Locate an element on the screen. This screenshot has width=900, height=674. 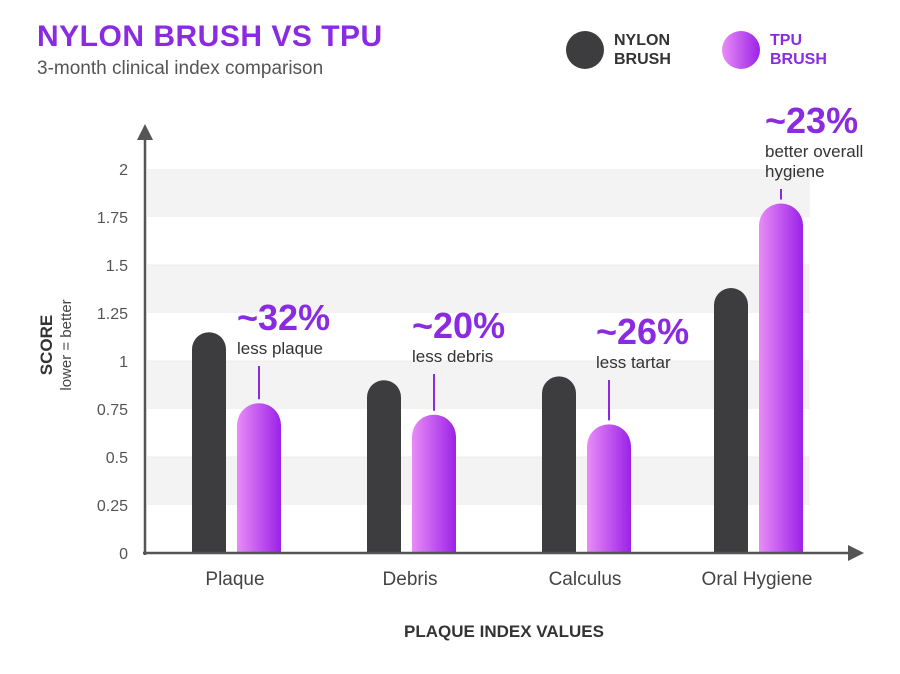
annotation-value: ~26% is located at coordinates (642, 331).